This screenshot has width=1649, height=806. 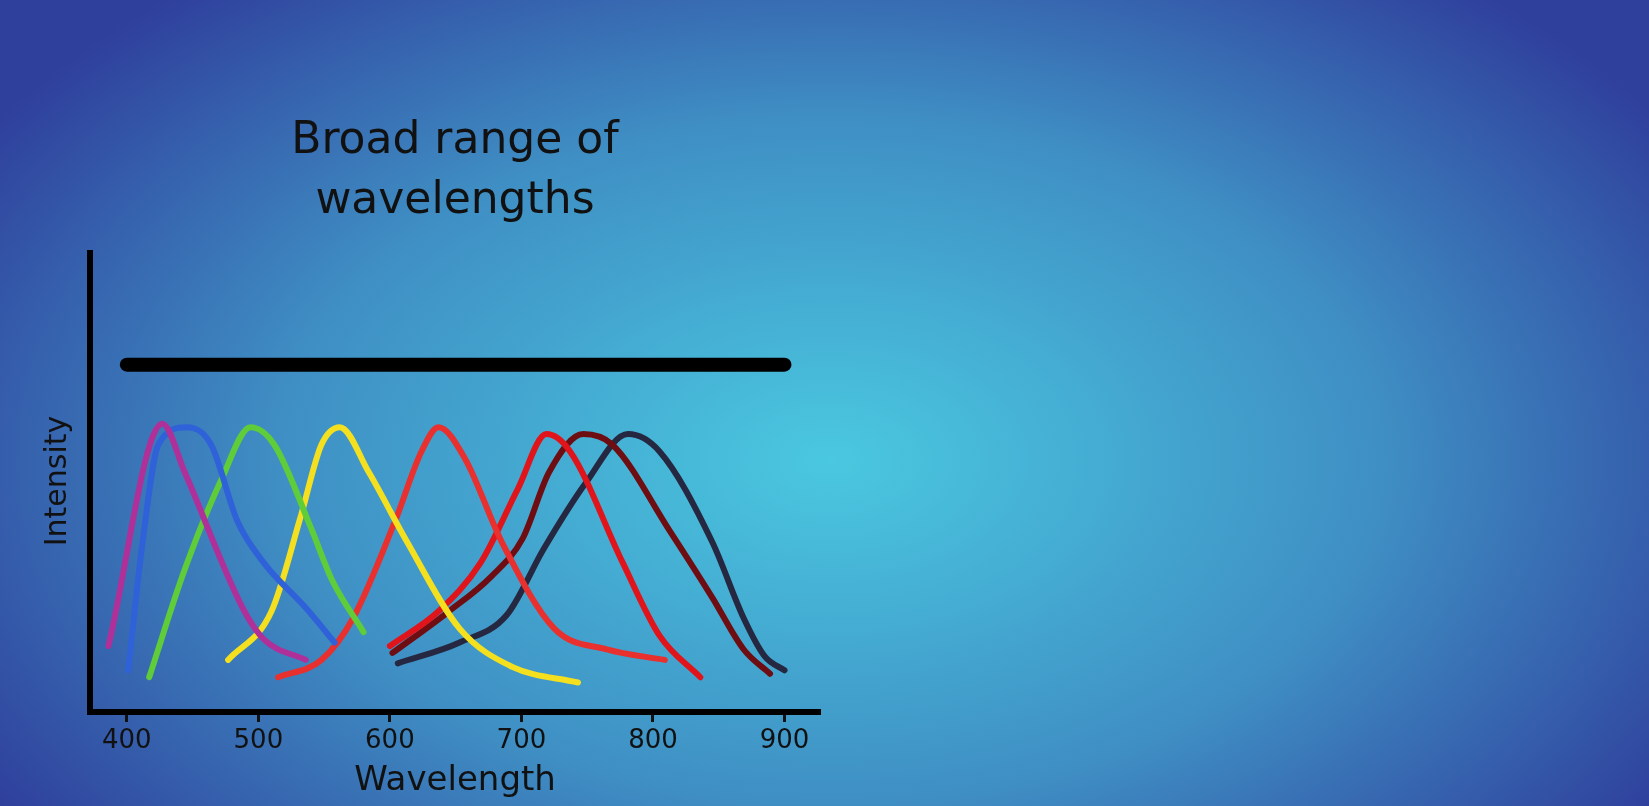 I want to click on y-axis-title: Intensity, so click(x=55, y=481).